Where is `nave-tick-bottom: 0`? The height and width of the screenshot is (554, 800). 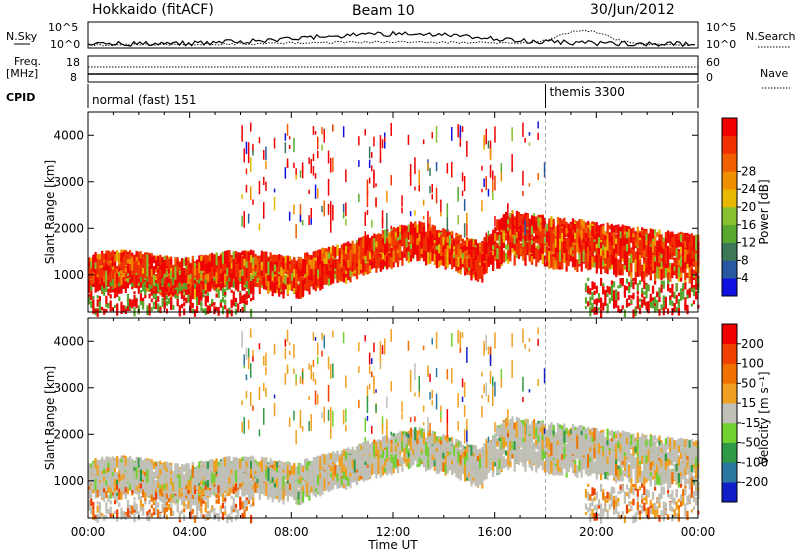
nave-tick-bottom: 0 is located at coordinates (709, 77).